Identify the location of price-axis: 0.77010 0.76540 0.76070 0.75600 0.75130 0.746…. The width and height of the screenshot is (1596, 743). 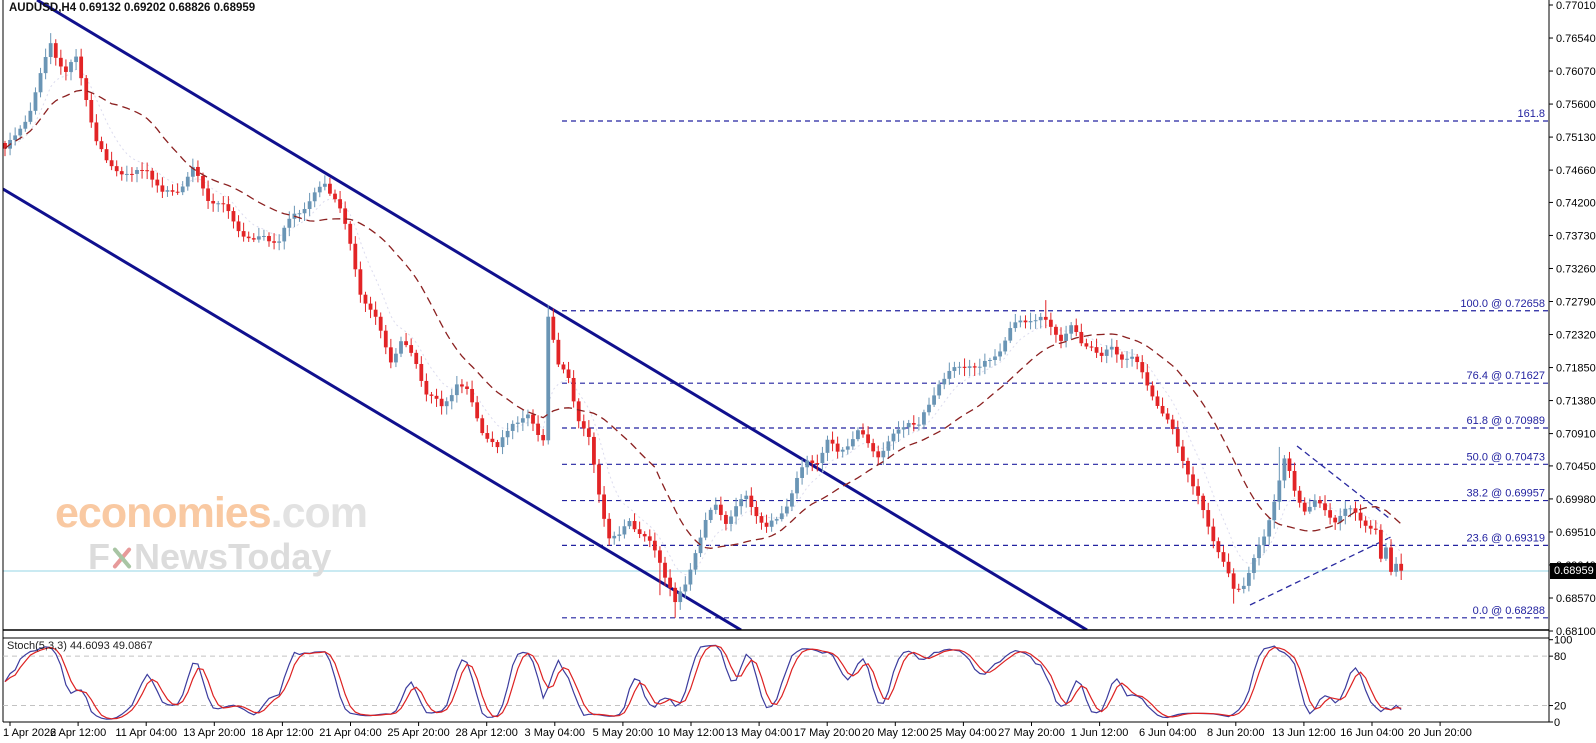
(1572, 319).